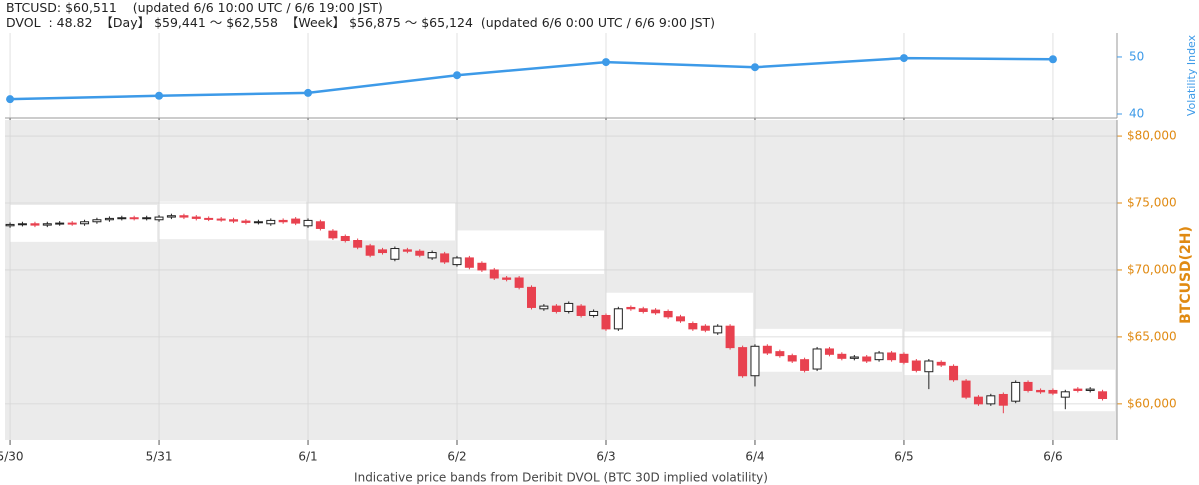 The width and height of the screenshot is (1199, 485). I want to click on y-axis-title: BTCUSD(2H), so click(1186, 275).